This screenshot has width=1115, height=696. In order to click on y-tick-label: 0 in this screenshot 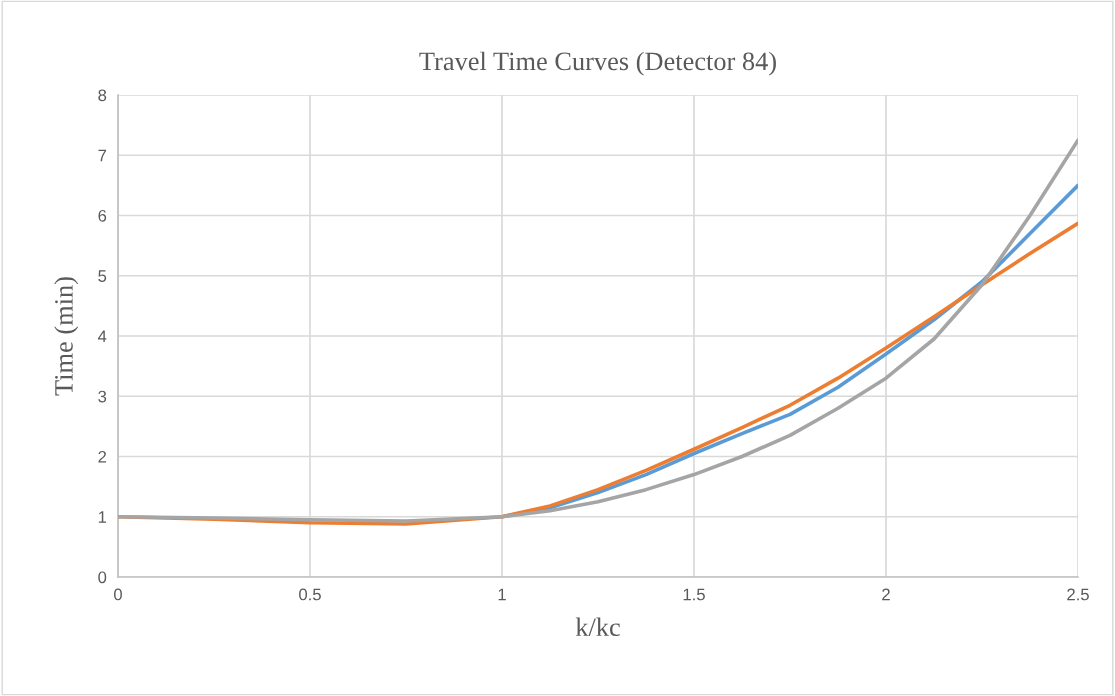, I will do `click(102, 577)`.